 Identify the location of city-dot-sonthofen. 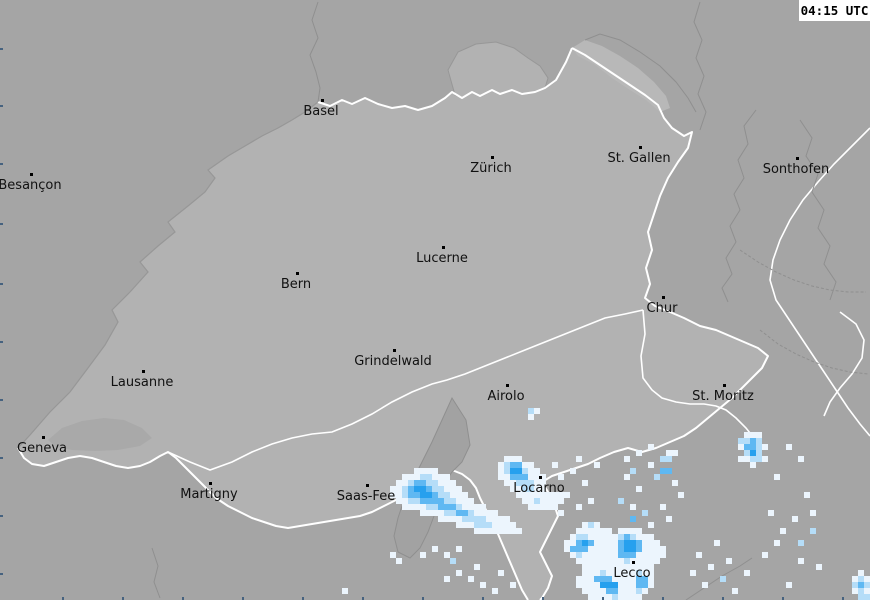
(797, 158).